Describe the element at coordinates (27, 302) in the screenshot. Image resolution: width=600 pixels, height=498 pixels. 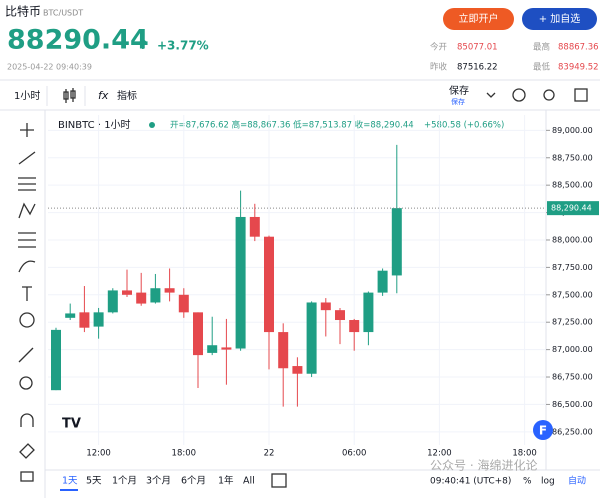
I see `drawing-tools` at that location.